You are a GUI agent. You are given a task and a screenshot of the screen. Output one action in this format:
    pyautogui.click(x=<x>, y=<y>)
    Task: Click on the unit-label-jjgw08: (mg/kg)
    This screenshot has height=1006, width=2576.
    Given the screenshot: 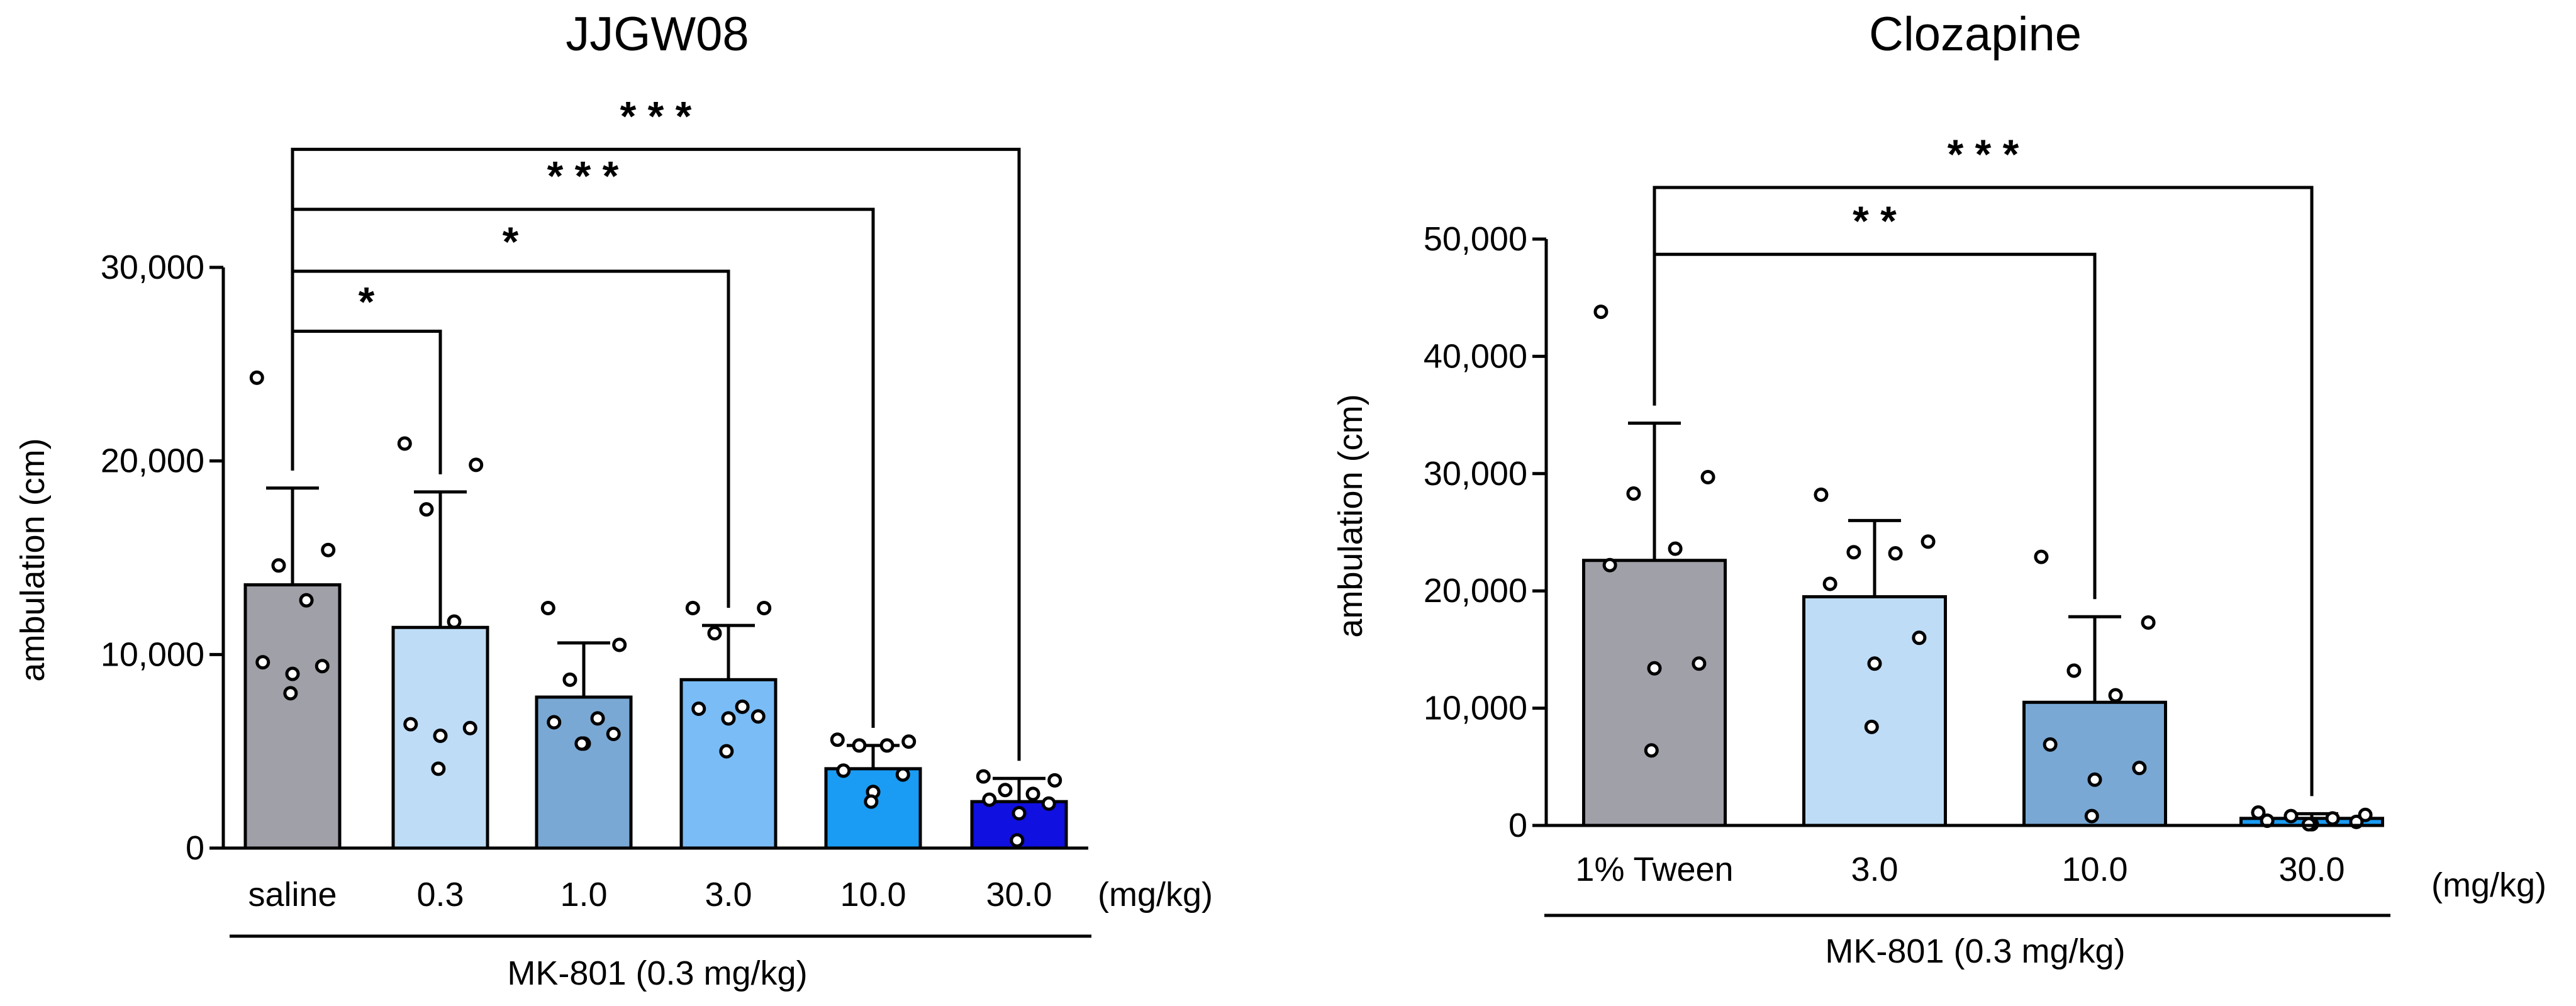 What is the action you would take?
    pyautogui.click(x=1155, y=895)
    